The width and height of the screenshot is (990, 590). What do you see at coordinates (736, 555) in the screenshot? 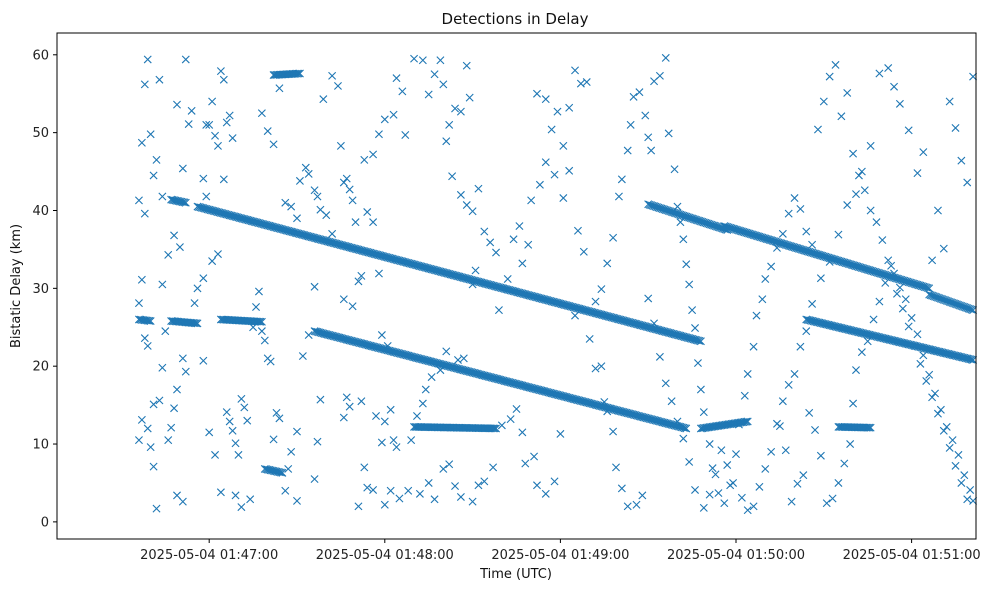
I see `x-tick-label: 2025-05-04 01:50:00` at bounding box center [736, 555].